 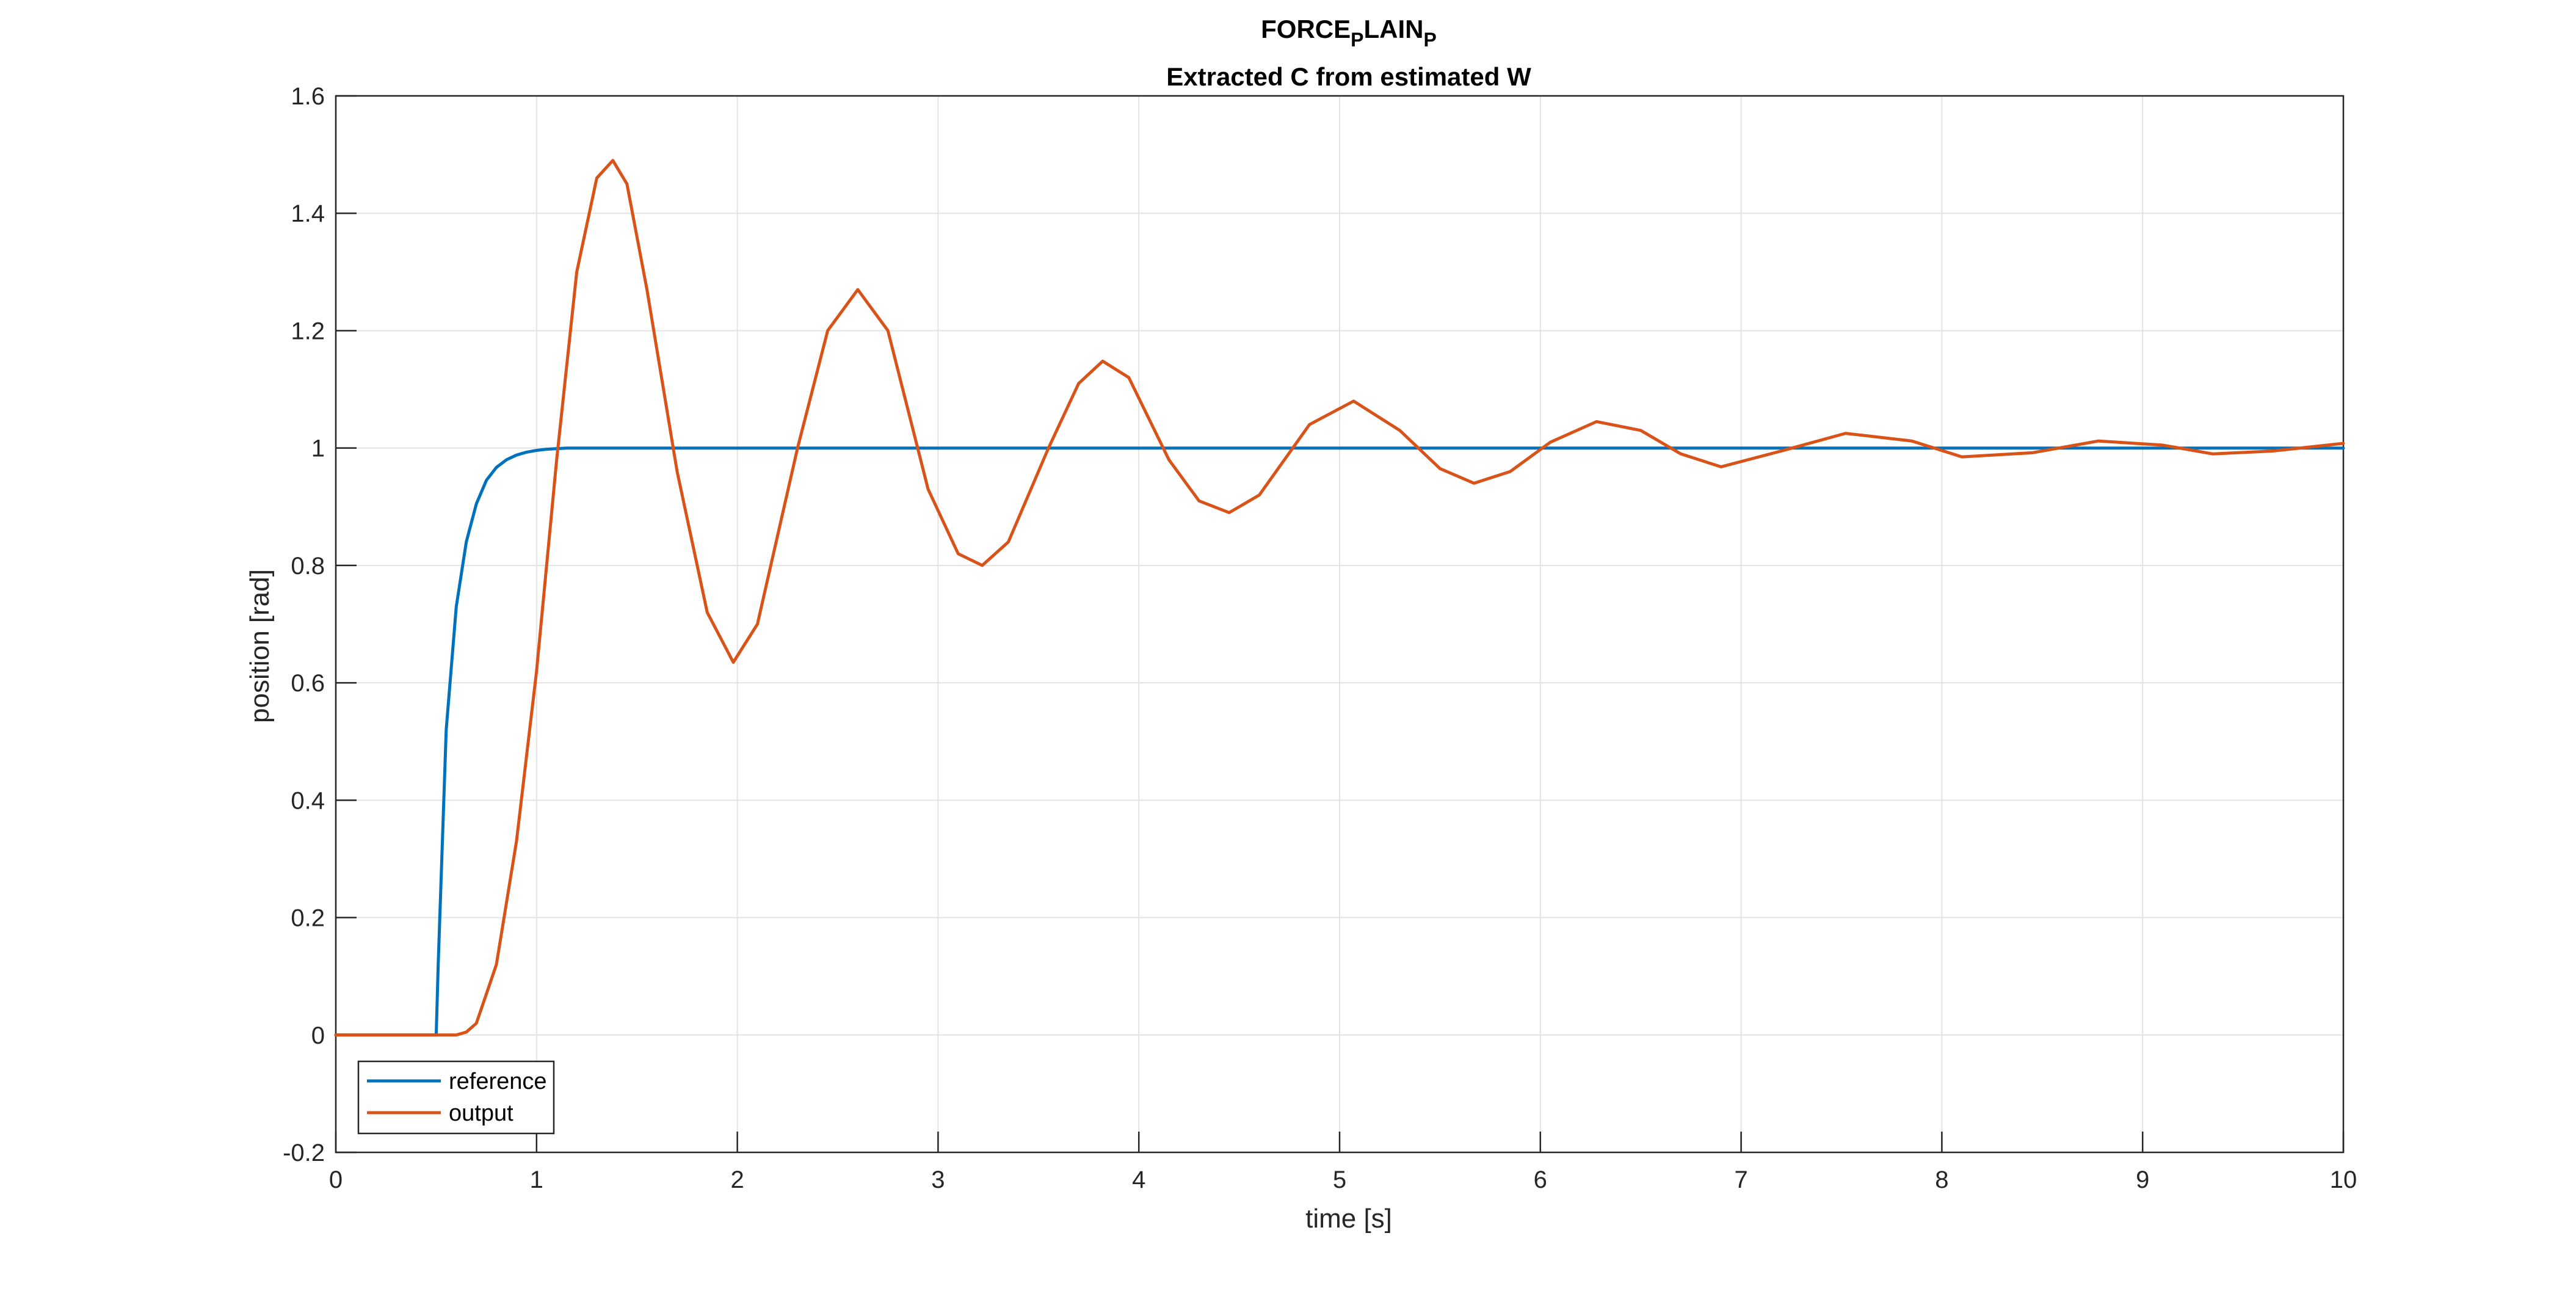 I want to click on title-subscript-1: P, so click(x=1357, y=40).